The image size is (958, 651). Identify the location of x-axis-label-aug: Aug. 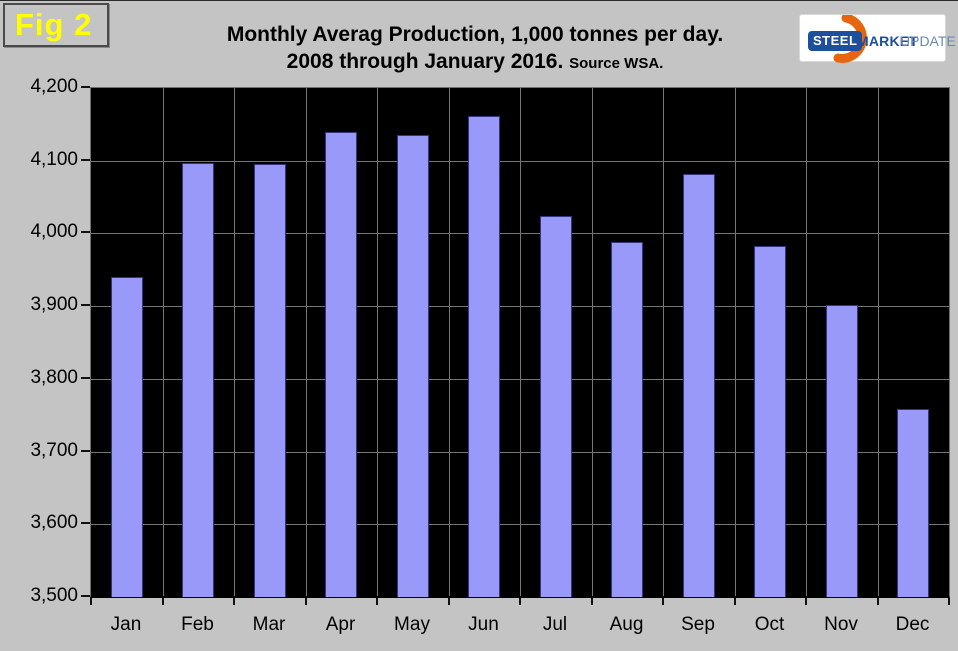
(626, 624).